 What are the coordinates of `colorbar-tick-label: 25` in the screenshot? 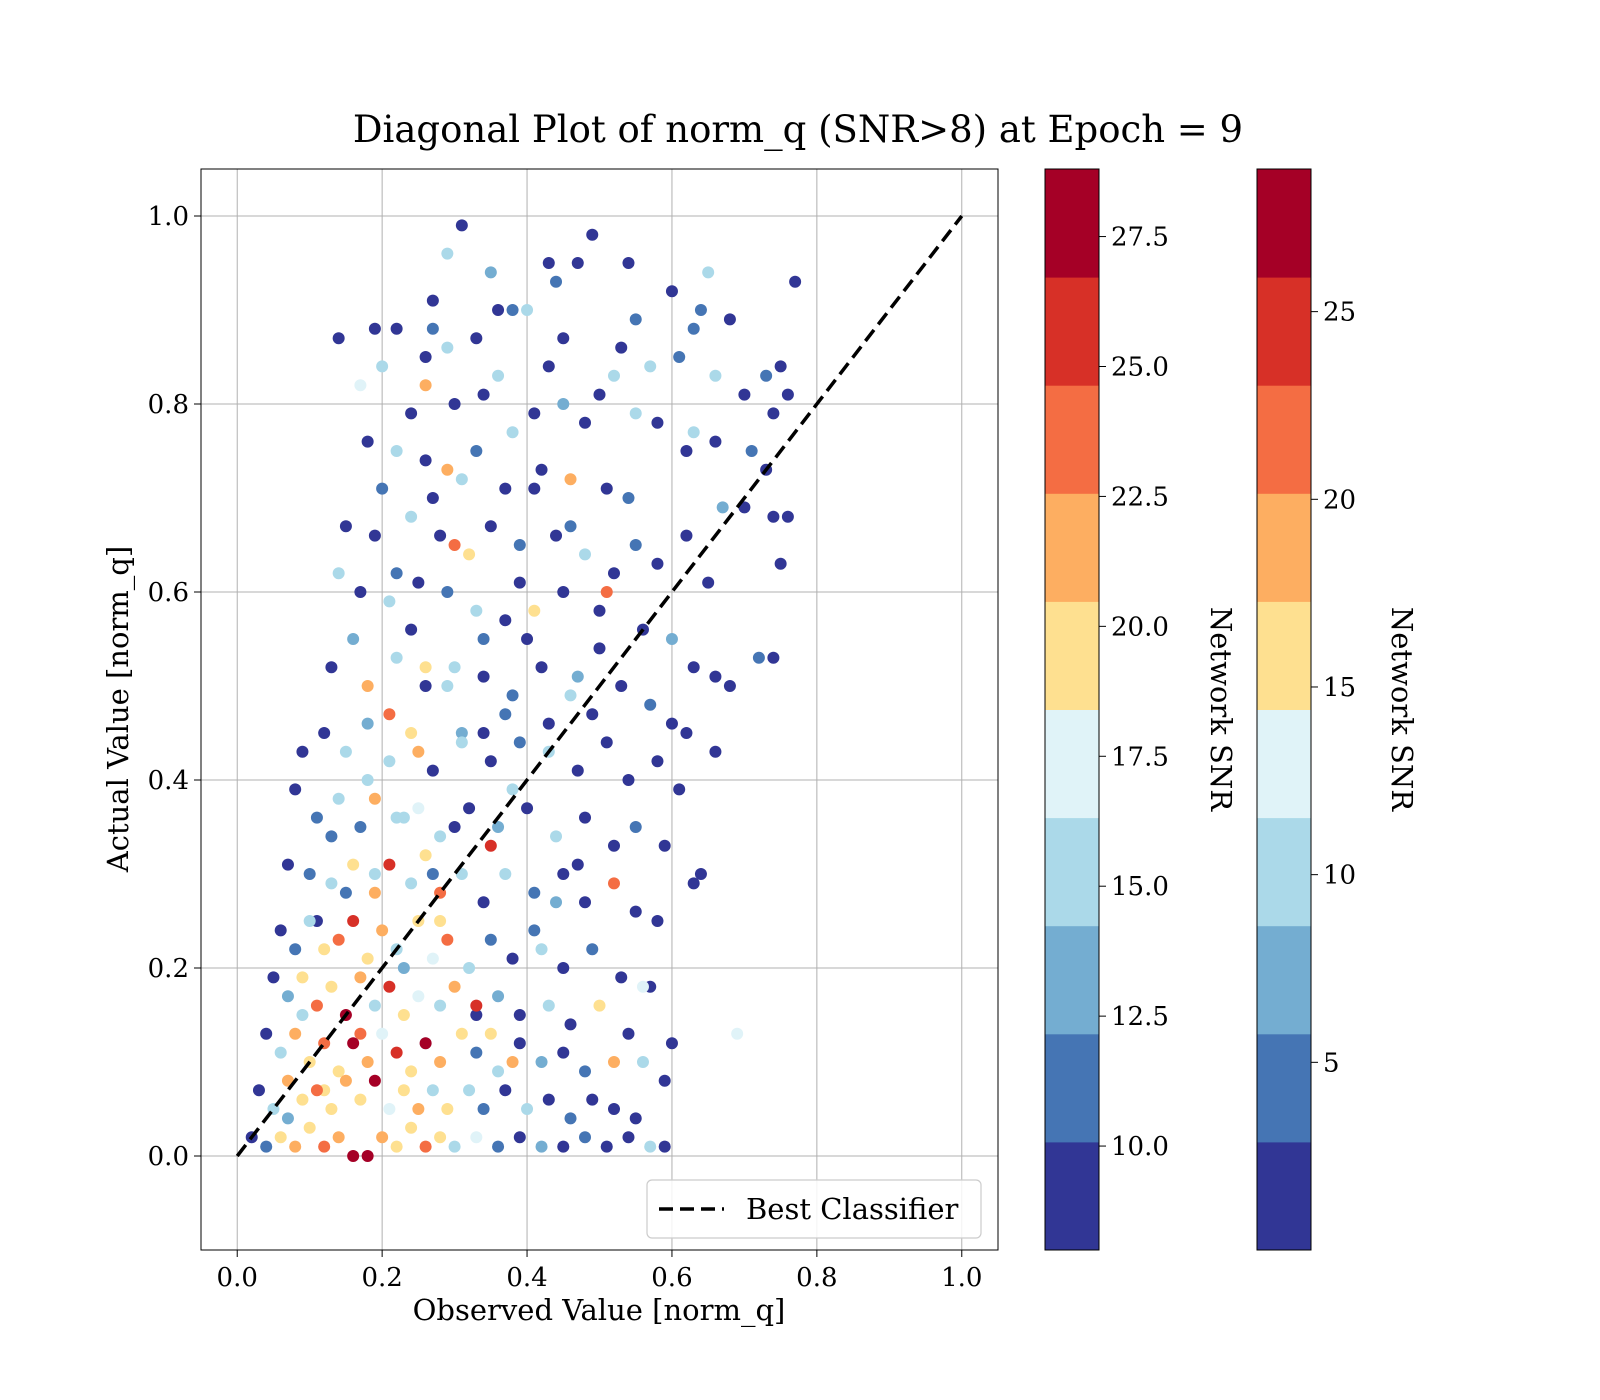 It's located at (1339, 313).